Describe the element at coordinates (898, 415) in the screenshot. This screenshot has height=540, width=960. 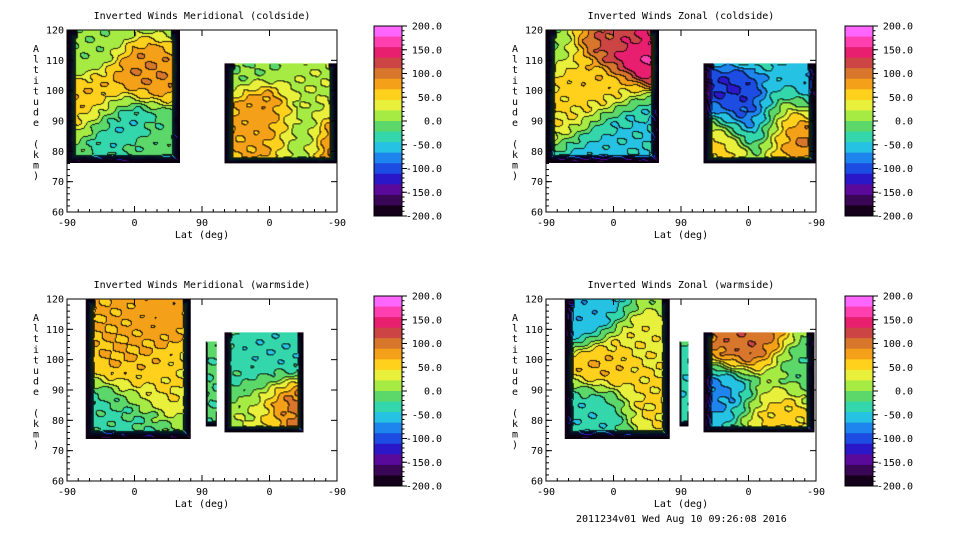
I see `colorbar-tick-label: -50.0` at that location.